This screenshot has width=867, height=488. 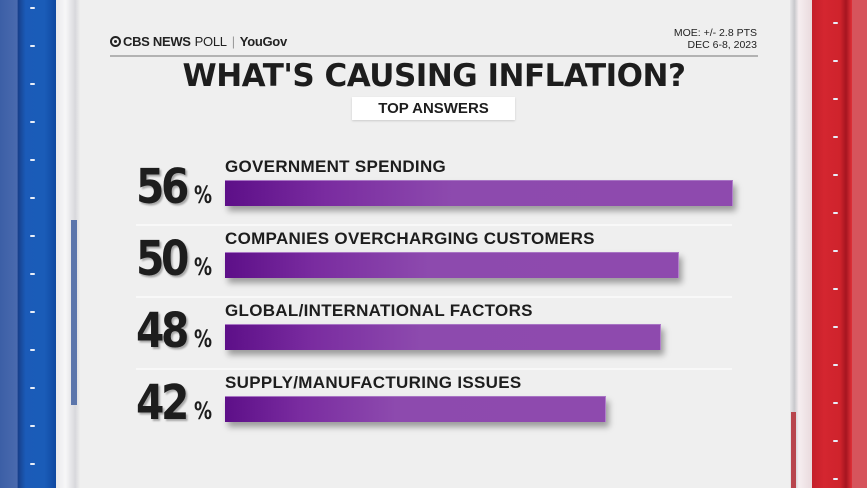 I want to click on bar-row: 48 % GLOBAL/INTERNATIONAL FACTORS, so click(x=434, y=335).